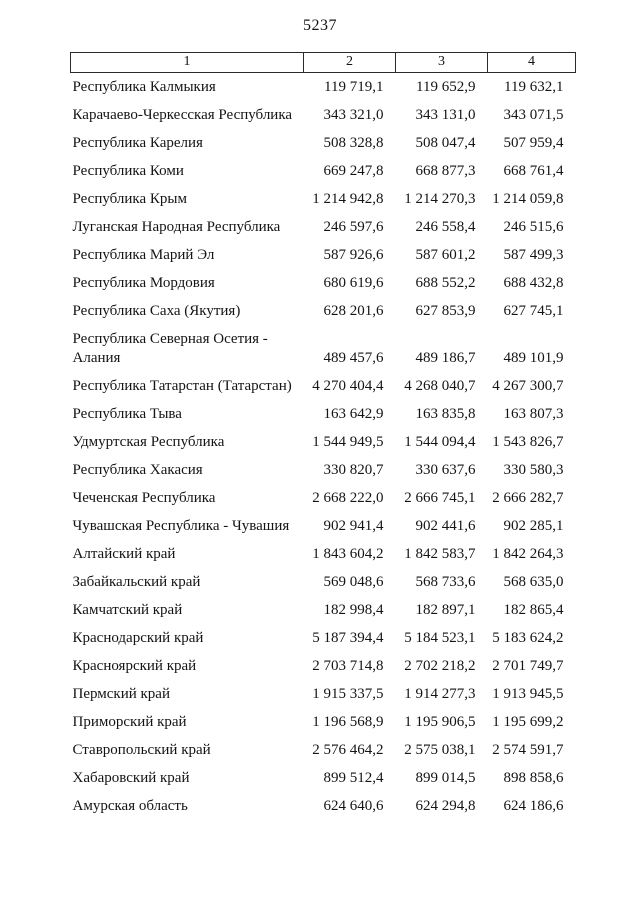 The height and width of the screenshot is (905, 640). I want to click on region-name-cell: Краснодарский край, so click(138, 637).